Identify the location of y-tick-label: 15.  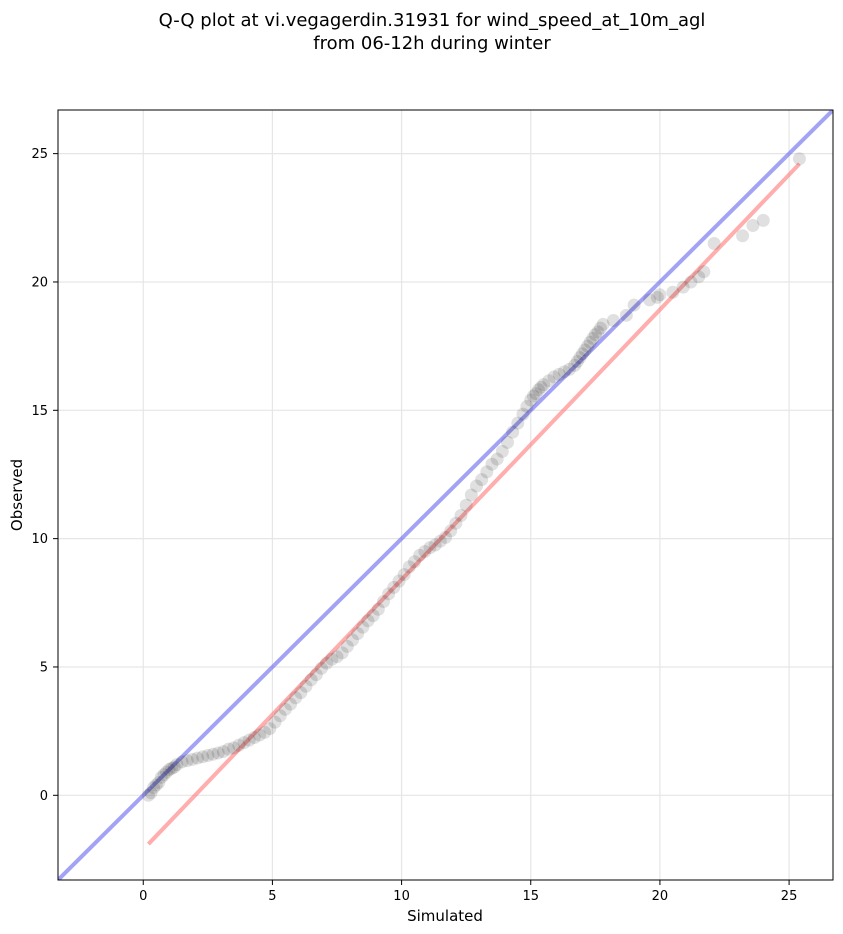
(39, 411).